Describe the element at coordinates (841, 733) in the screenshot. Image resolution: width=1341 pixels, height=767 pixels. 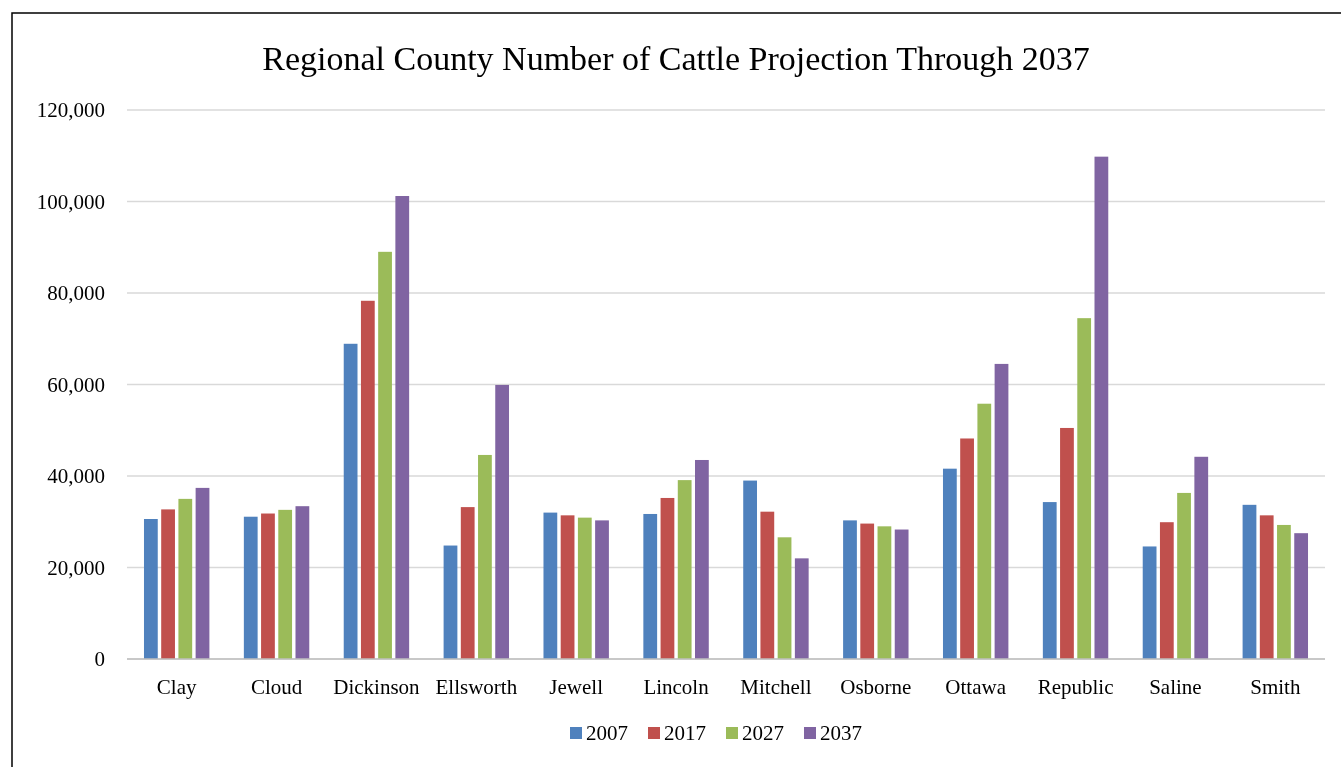
I see `legend-label: 2037` at that location.